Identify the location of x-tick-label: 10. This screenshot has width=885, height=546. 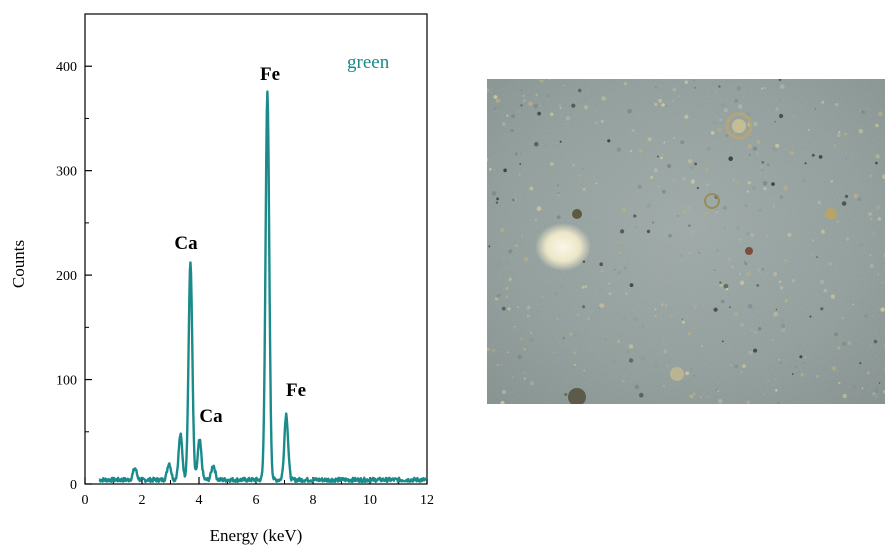
(370, 500).